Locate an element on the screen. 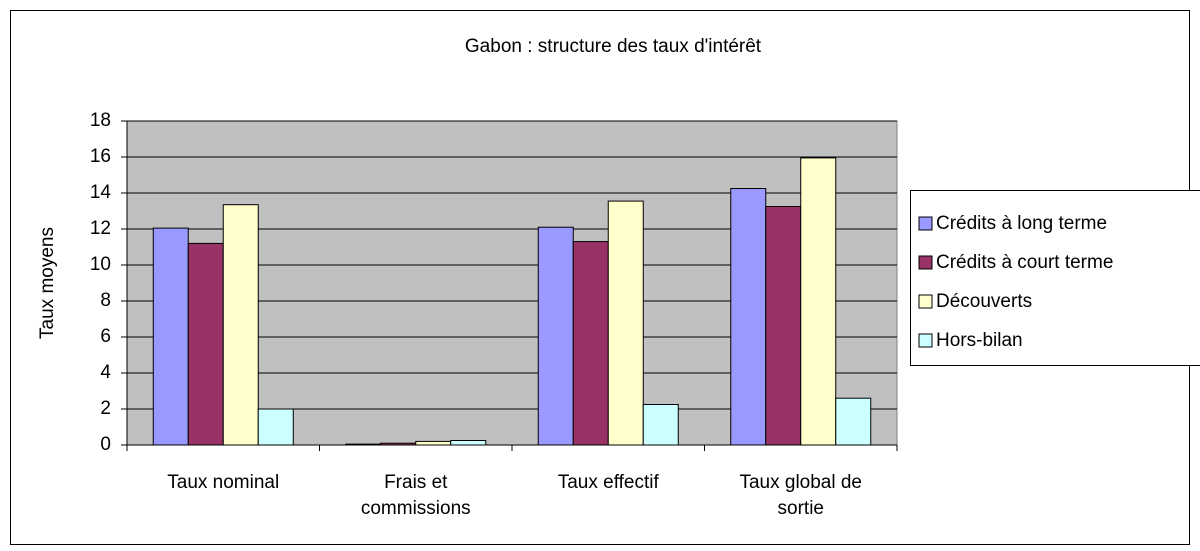 Image resolution: width=1200 pixels, height=551 pixels. y-axis-label: Taux moyens is located at coordinates (47, 283).